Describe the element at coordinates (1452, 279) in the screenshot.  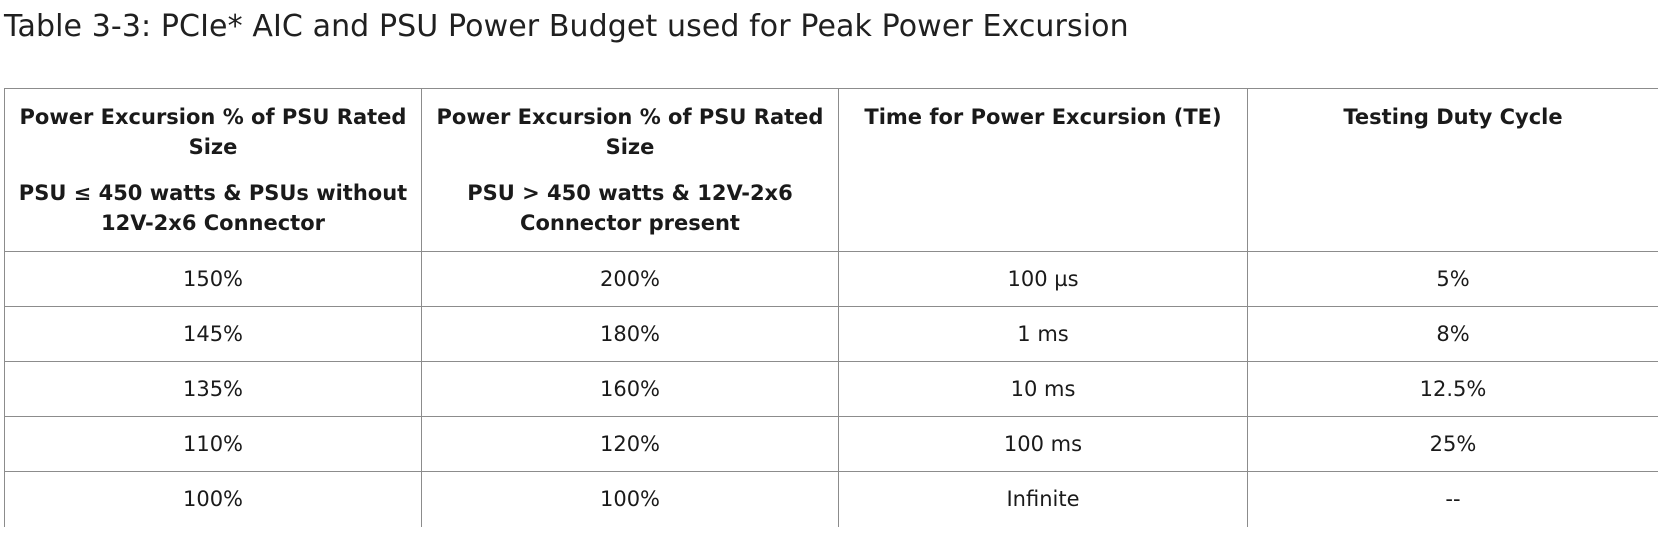
I see `table-cell: 5%` at that location.